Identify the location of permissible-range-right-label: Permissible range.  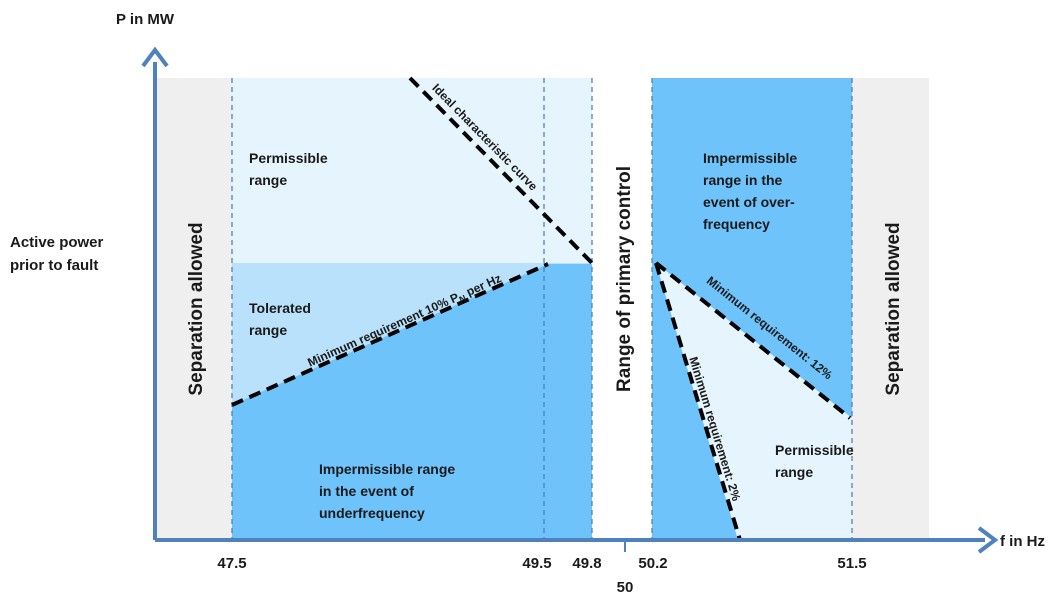
(816, 461).